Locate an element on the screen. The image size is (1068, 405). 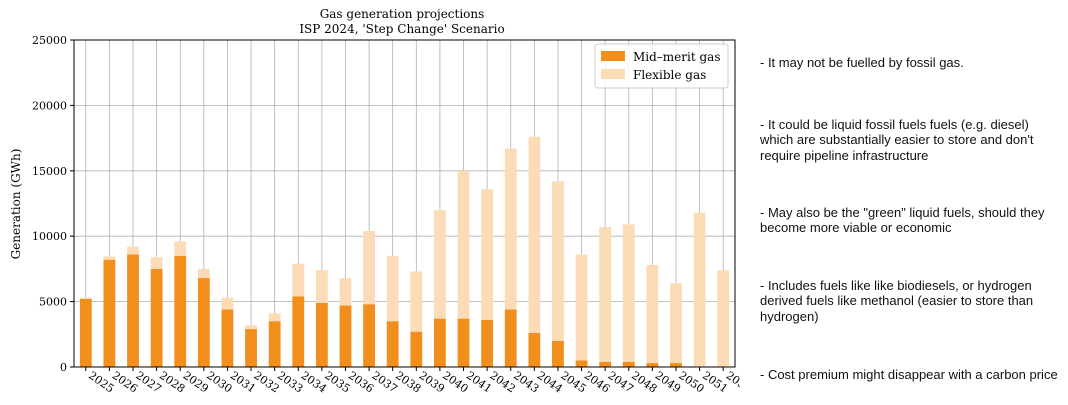
legend: Mid–merit gas Flexible gas is located at coordinates (661, 66).